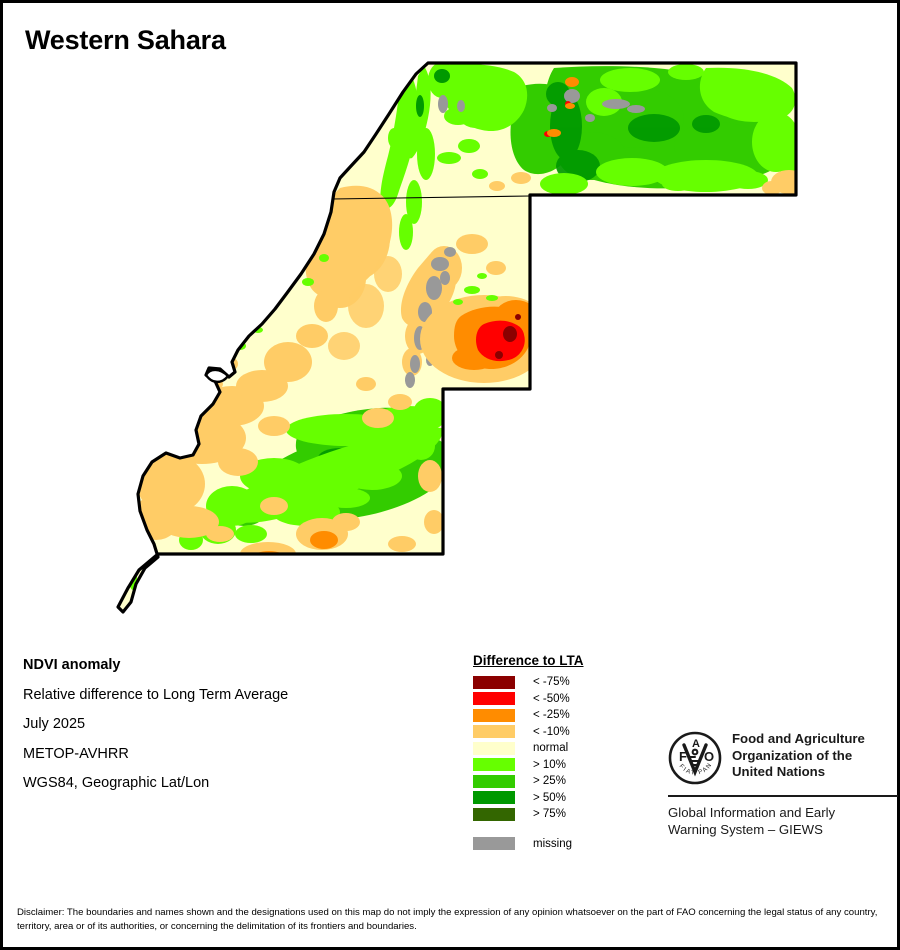 The width and height of the screenshot is (900, 950). Describe the element at coordinates (551, 715) in the screenshot. I see `legend-label: < -25%` at that location.